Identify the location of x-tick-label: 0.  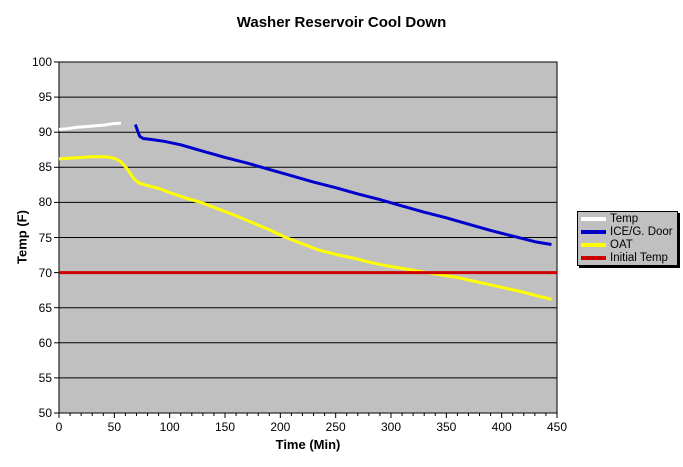
(59, 427).